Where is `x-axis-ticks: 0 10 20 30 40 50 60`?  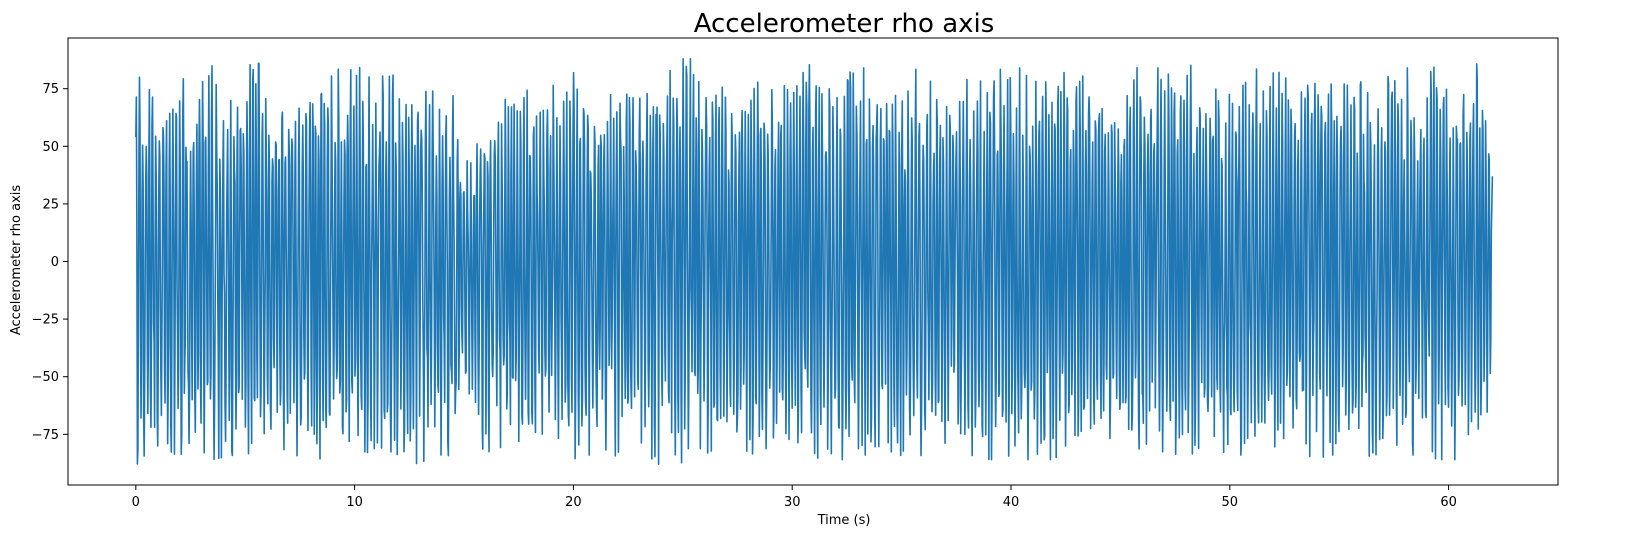 x-axis-ticks: 0 10 20 30 40 50 60 is located at coordinates (794, 497).